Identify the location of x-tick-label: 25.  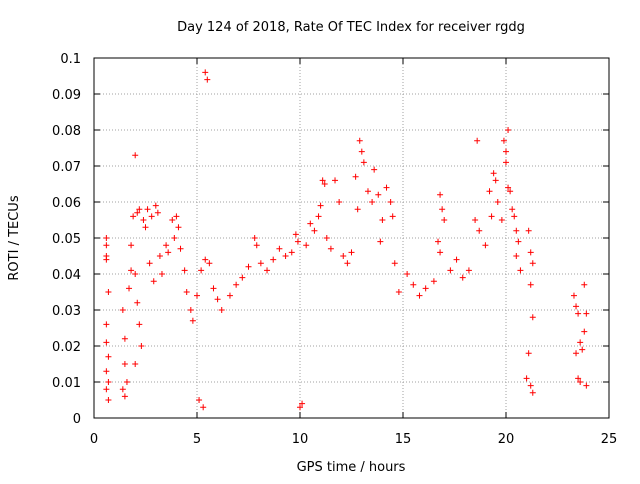
(609, 439).